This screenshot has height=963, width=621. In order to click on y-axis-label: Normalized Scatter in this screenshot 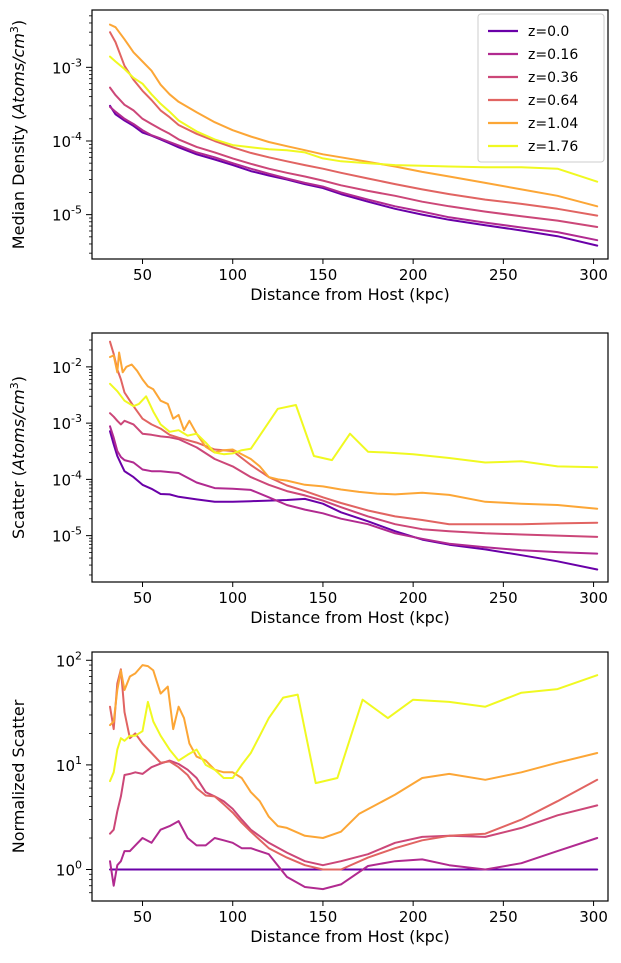, I will do `click(18, 776)`.